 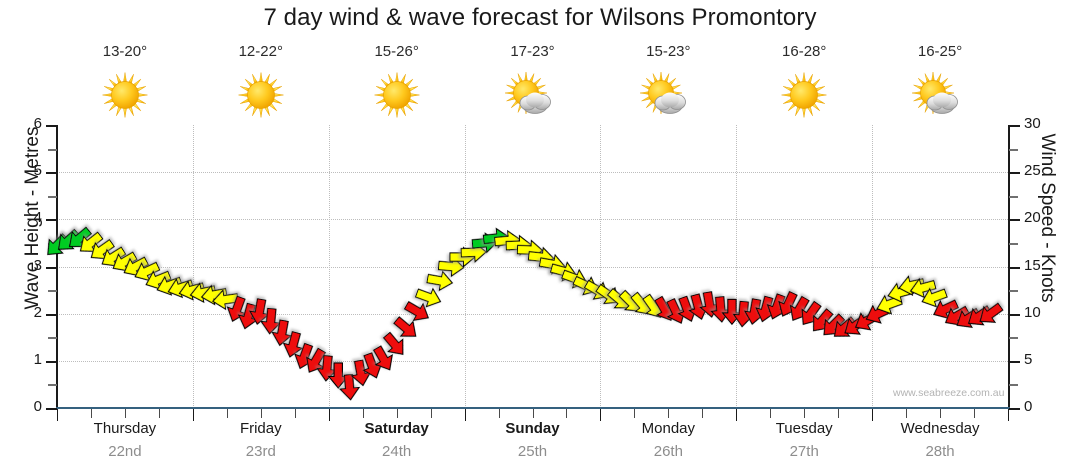 What do you see at coordinates (37, 312) in the screenshot?
I see `left-axis-tick-label: 2` at bounding box center [37, 312].